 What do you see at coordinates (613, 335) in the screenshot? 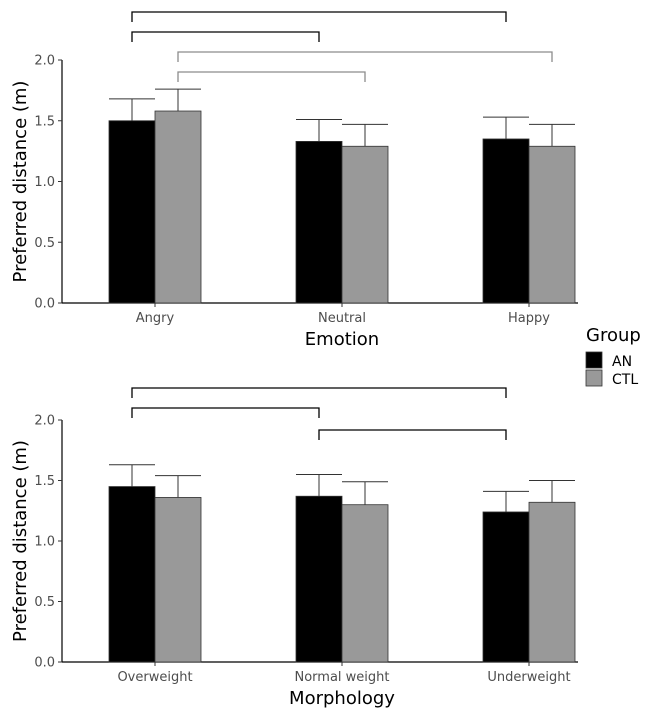
I see `legend-title: Group` at bounding box center [613, 335].